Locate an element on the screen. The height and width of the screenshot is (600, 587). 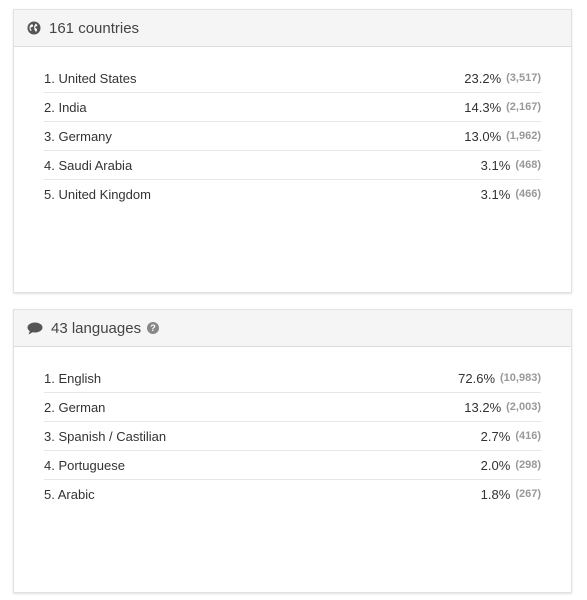
item-label: 1. United States is located at coordinates (90, 78).